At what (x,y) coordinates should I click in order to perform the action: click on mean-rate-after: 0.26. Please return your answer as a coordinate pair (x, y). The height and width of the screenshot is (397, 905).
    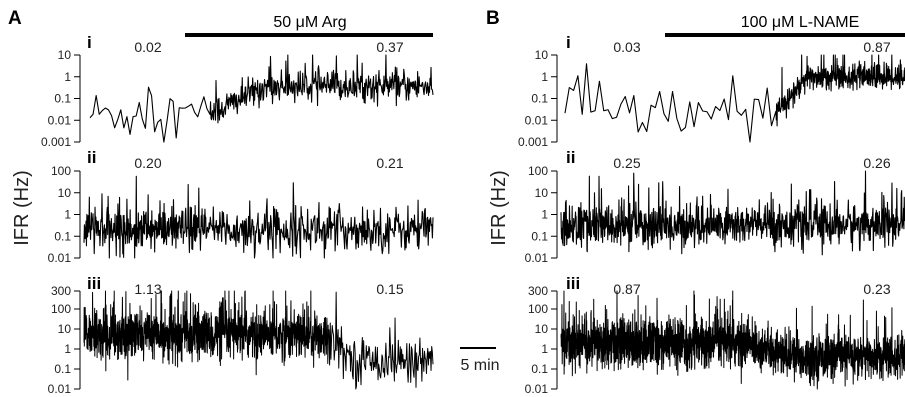
    Looking at the image, I should click on (876, 163).